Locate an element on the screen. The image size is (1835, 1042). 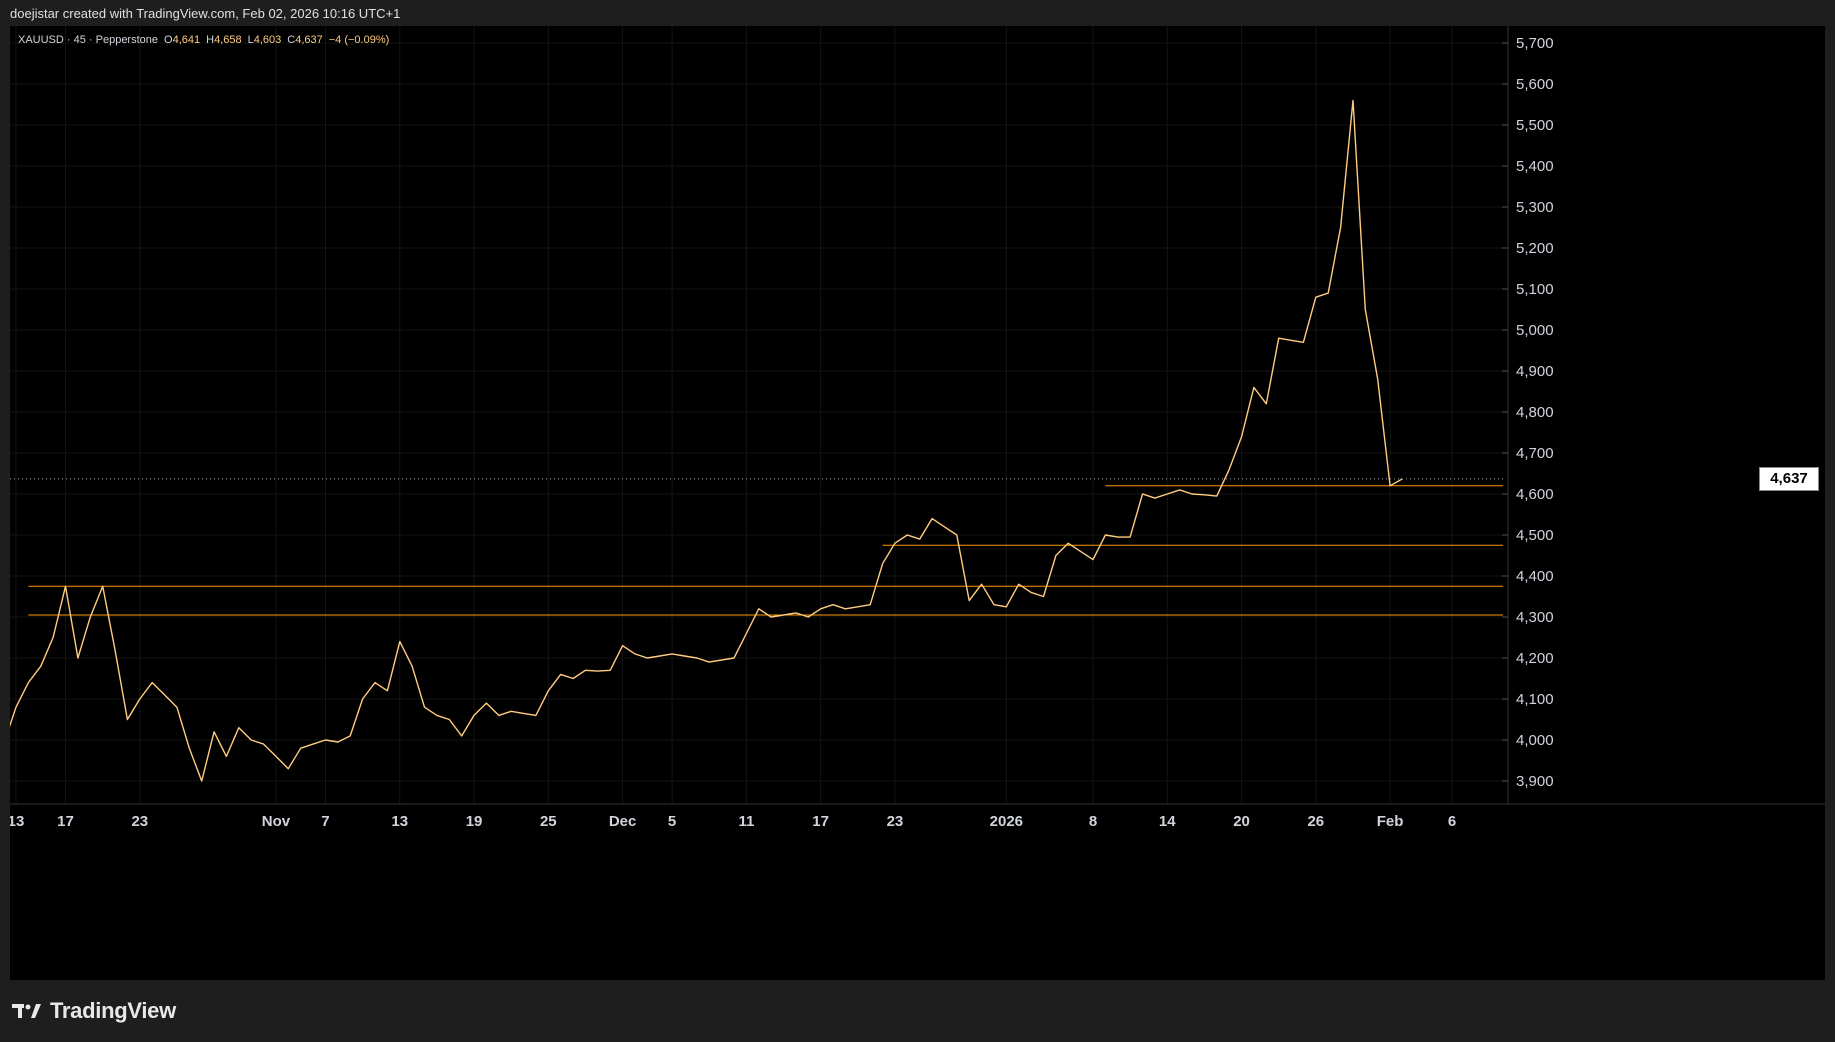
x-tick-label: 7 is located at coordinates (325, 821).